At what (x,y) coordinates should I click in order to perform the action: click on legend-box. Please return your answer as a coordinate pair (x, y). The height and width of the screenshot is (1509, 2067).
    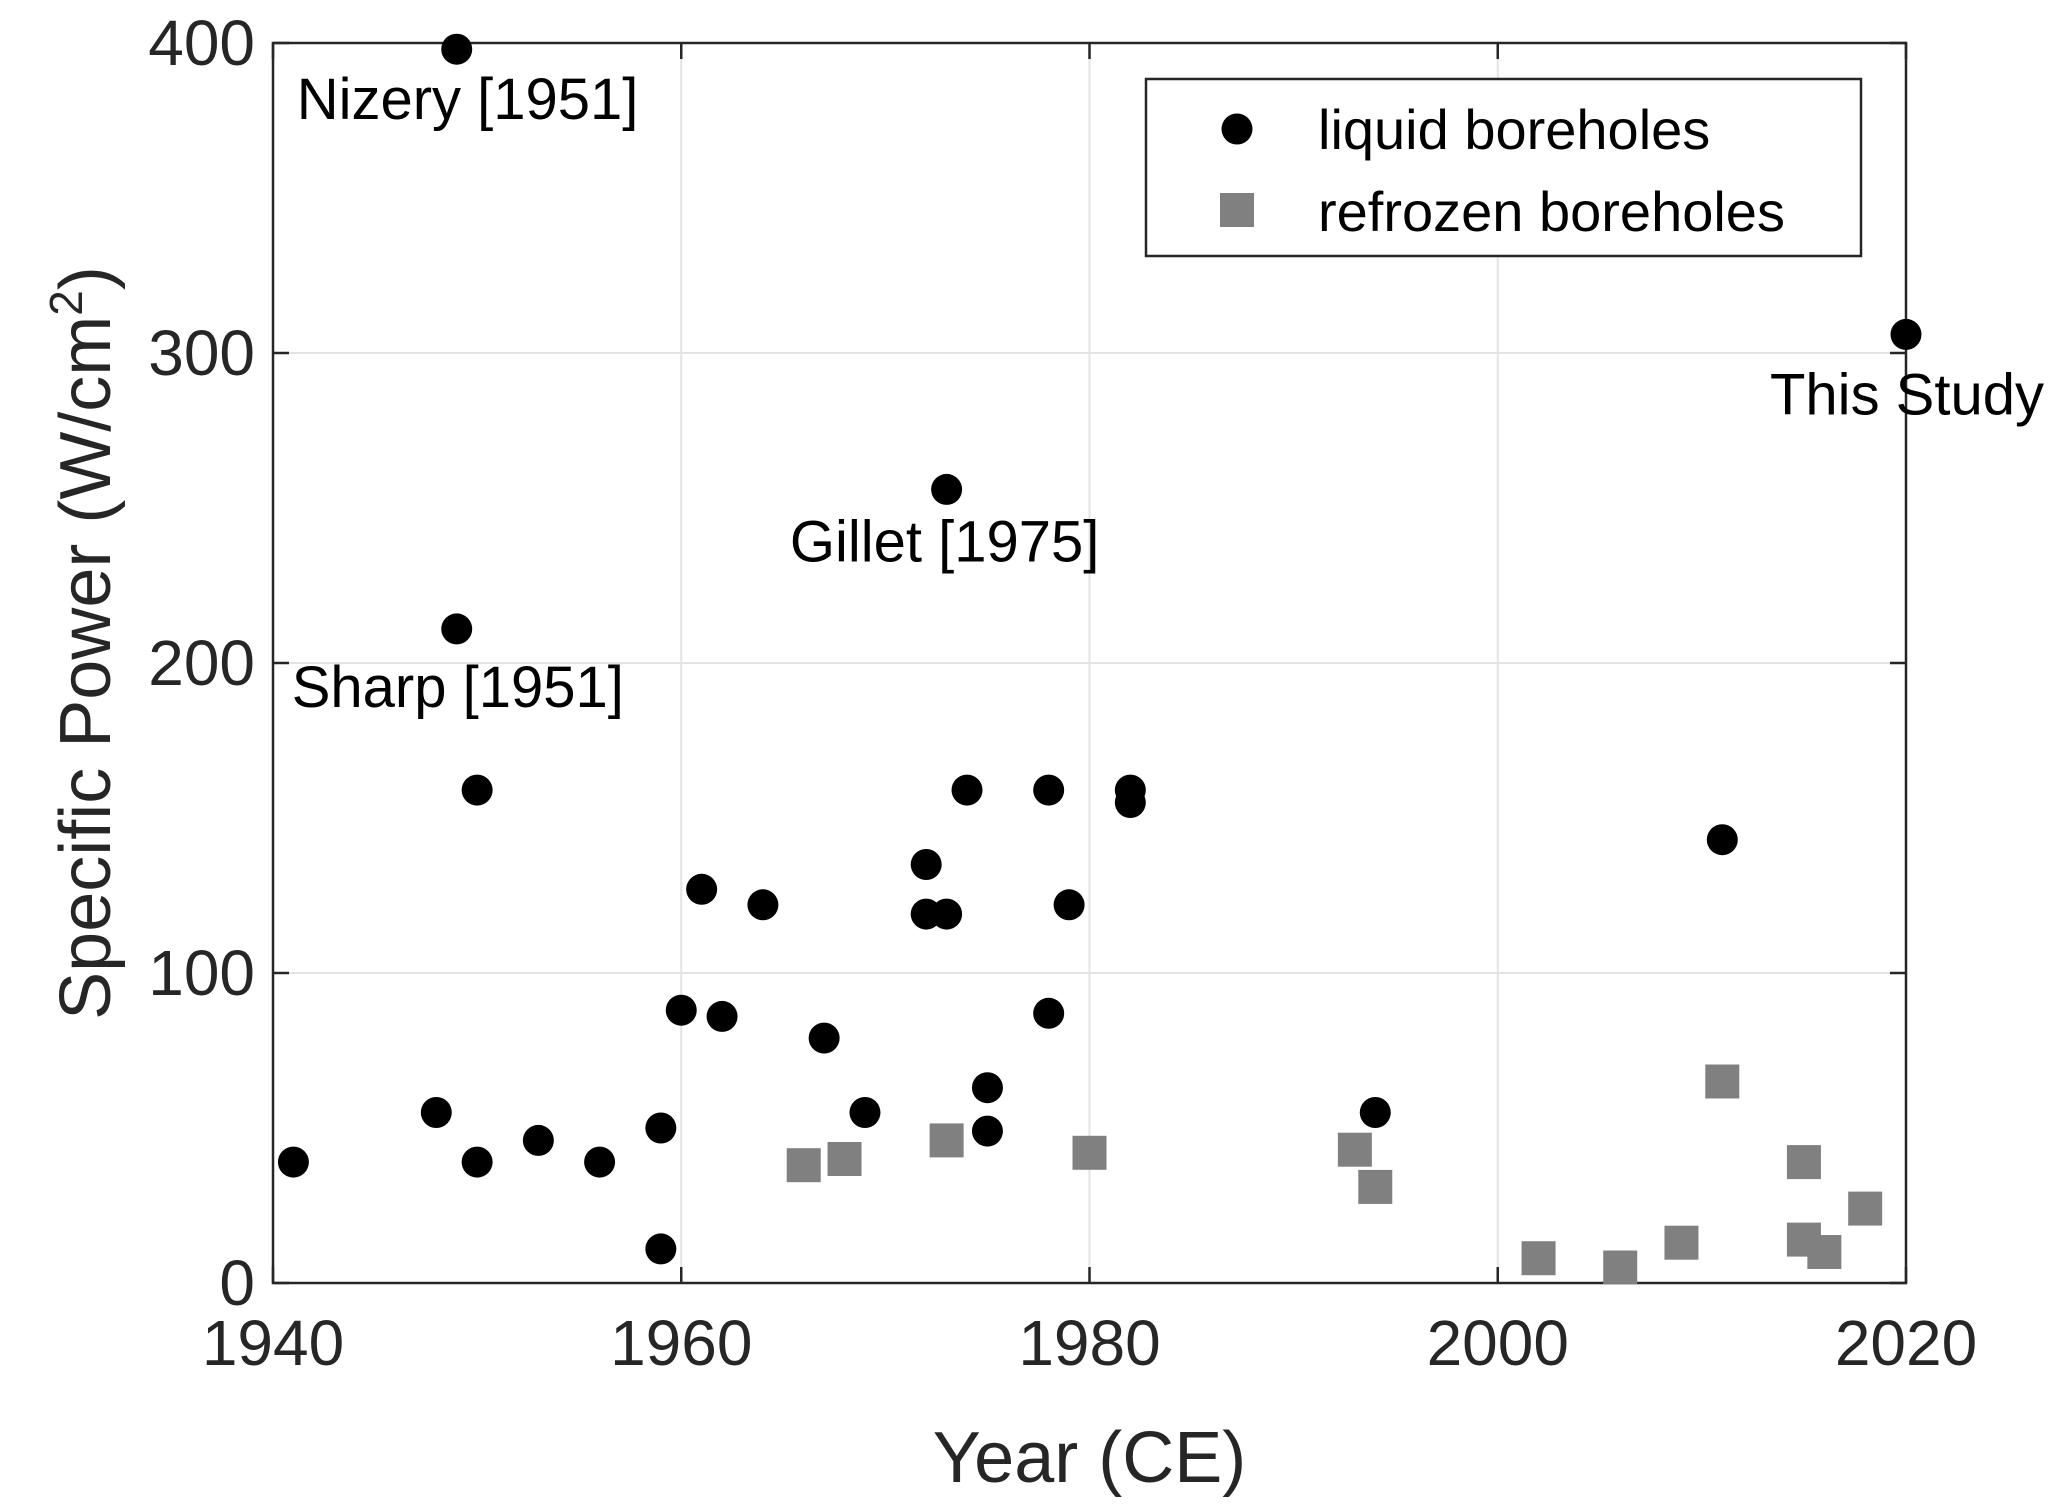
    Looking at the image, I should click on (1503, 167).